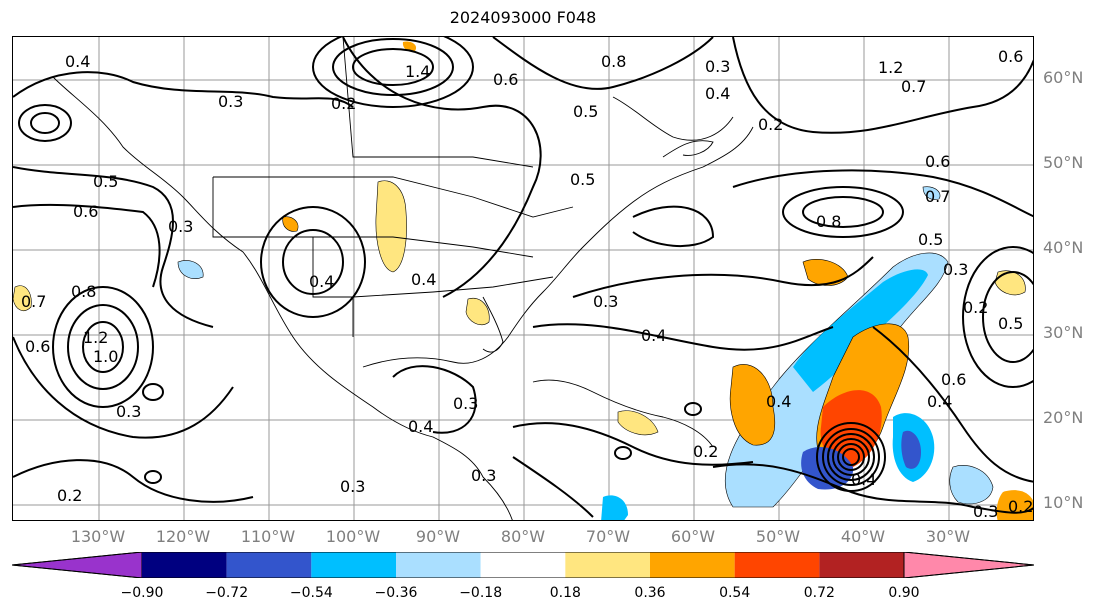 This screenshot has width=1105, height=615. What do you see at coordinates (227, 593) in the screenshot?
I see `colorbar-tick-label: −0.72` at bounding box center [227, 593].